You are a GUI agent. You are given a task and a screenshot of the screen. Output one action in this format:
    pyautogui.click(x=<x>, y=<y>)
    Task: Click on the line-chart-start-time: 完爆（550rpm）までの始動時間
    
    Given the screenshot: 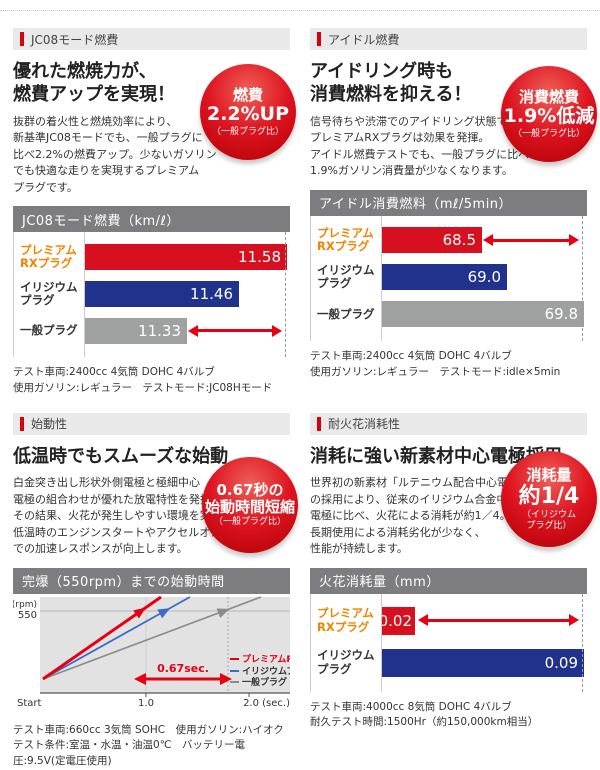 What is the action you would take?
    pyautogui.click(x=169, y=641)
    